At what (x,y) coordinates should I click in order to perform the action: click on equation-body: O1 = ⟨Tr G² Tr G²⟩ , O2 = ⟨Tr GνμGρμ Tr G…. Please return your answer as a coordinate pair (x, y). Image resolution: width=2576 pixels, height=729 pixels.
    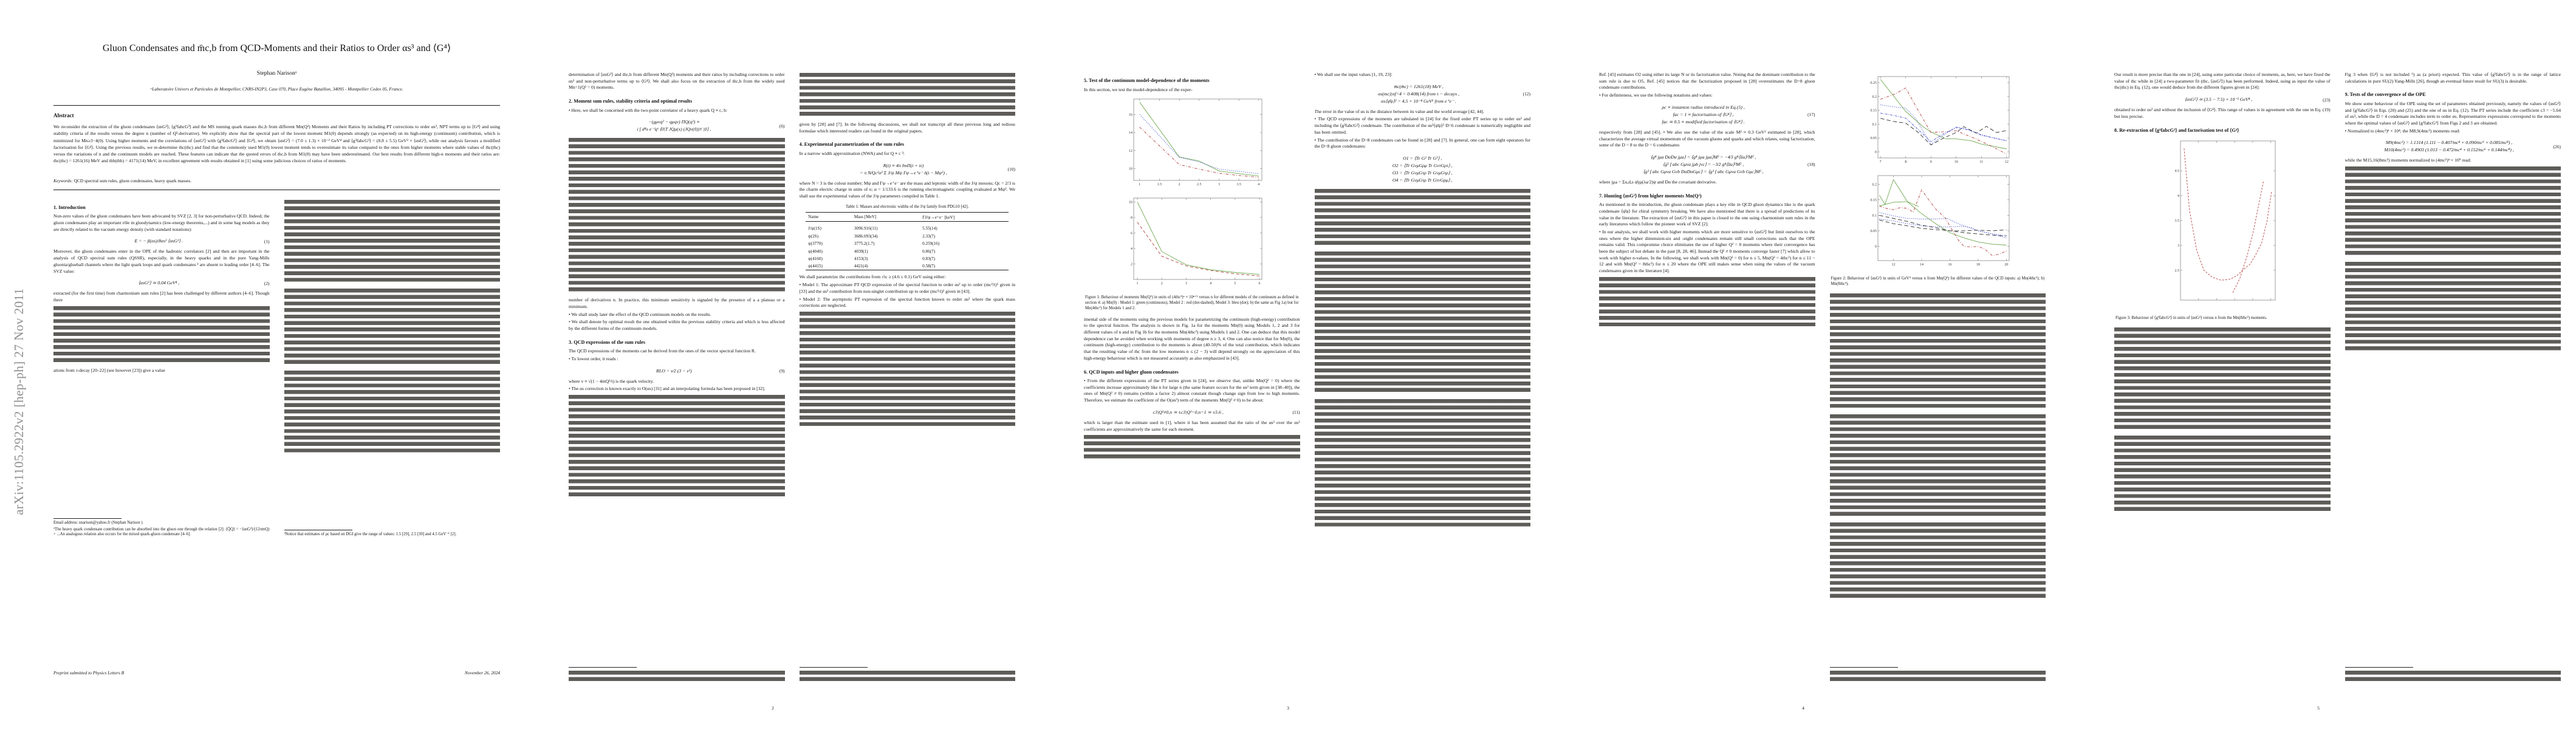
    Looking at the image, I should click on (1423, 170).